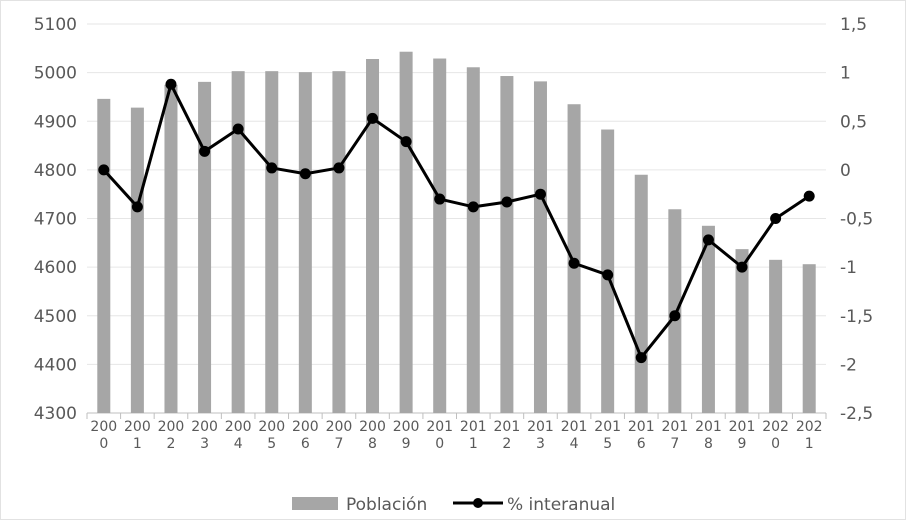 Image resolution: width=906 pixels, height=521 pixels. Describe the element at coordinates (845, 171) in the screenshot. I see `y-right-tick-label: 0` at that location.